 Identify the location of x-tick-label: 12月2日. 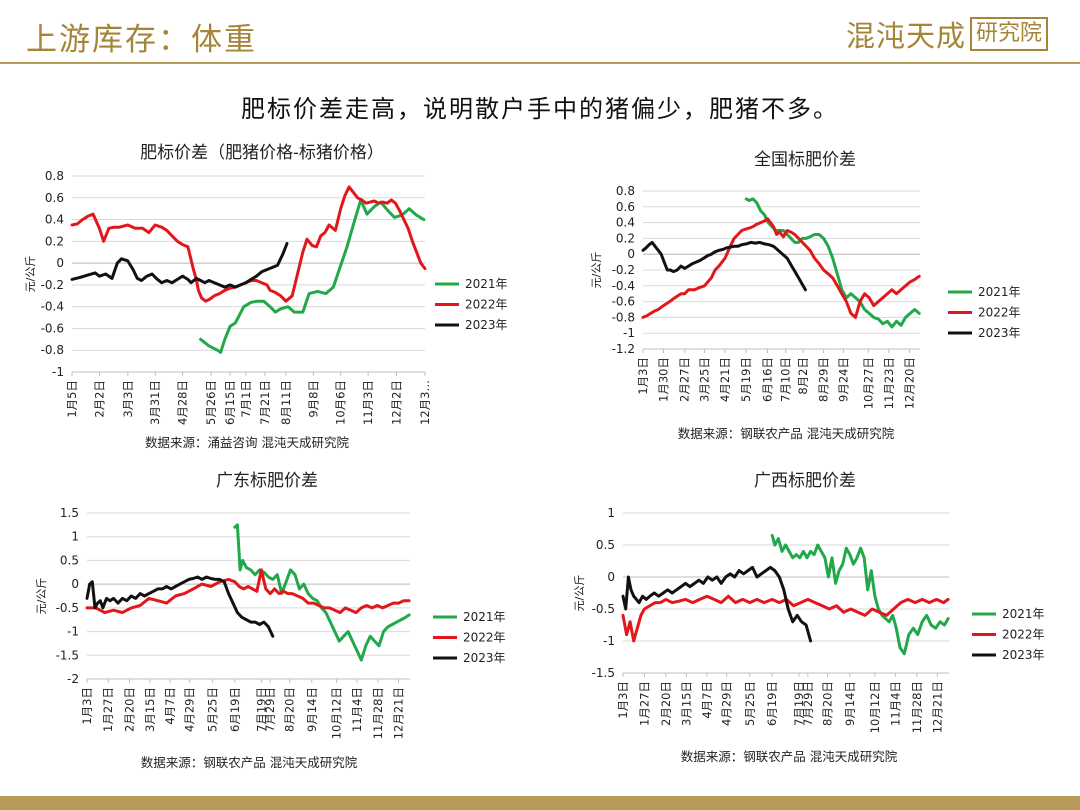
(397, 402).